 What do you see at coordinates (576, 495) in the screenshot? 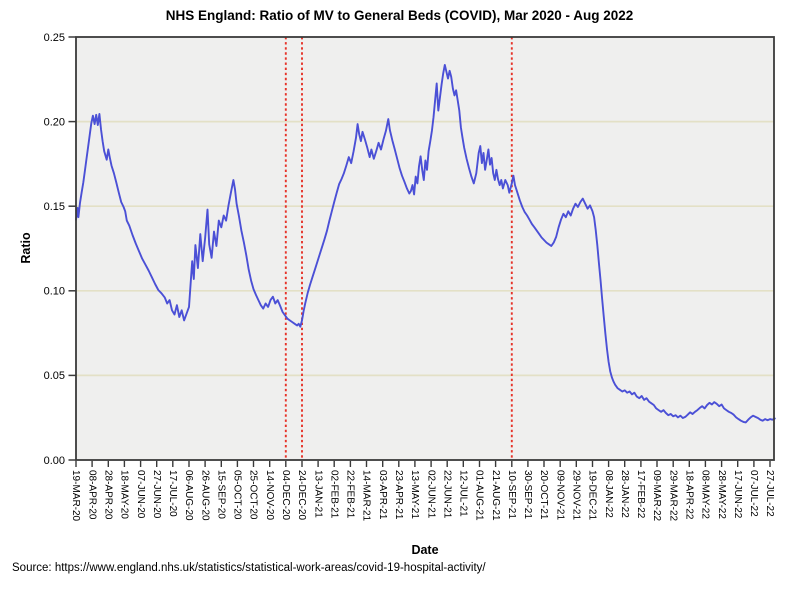
I see `x-tick-label: 29-NOV-21` at bounding box center [576, 495].